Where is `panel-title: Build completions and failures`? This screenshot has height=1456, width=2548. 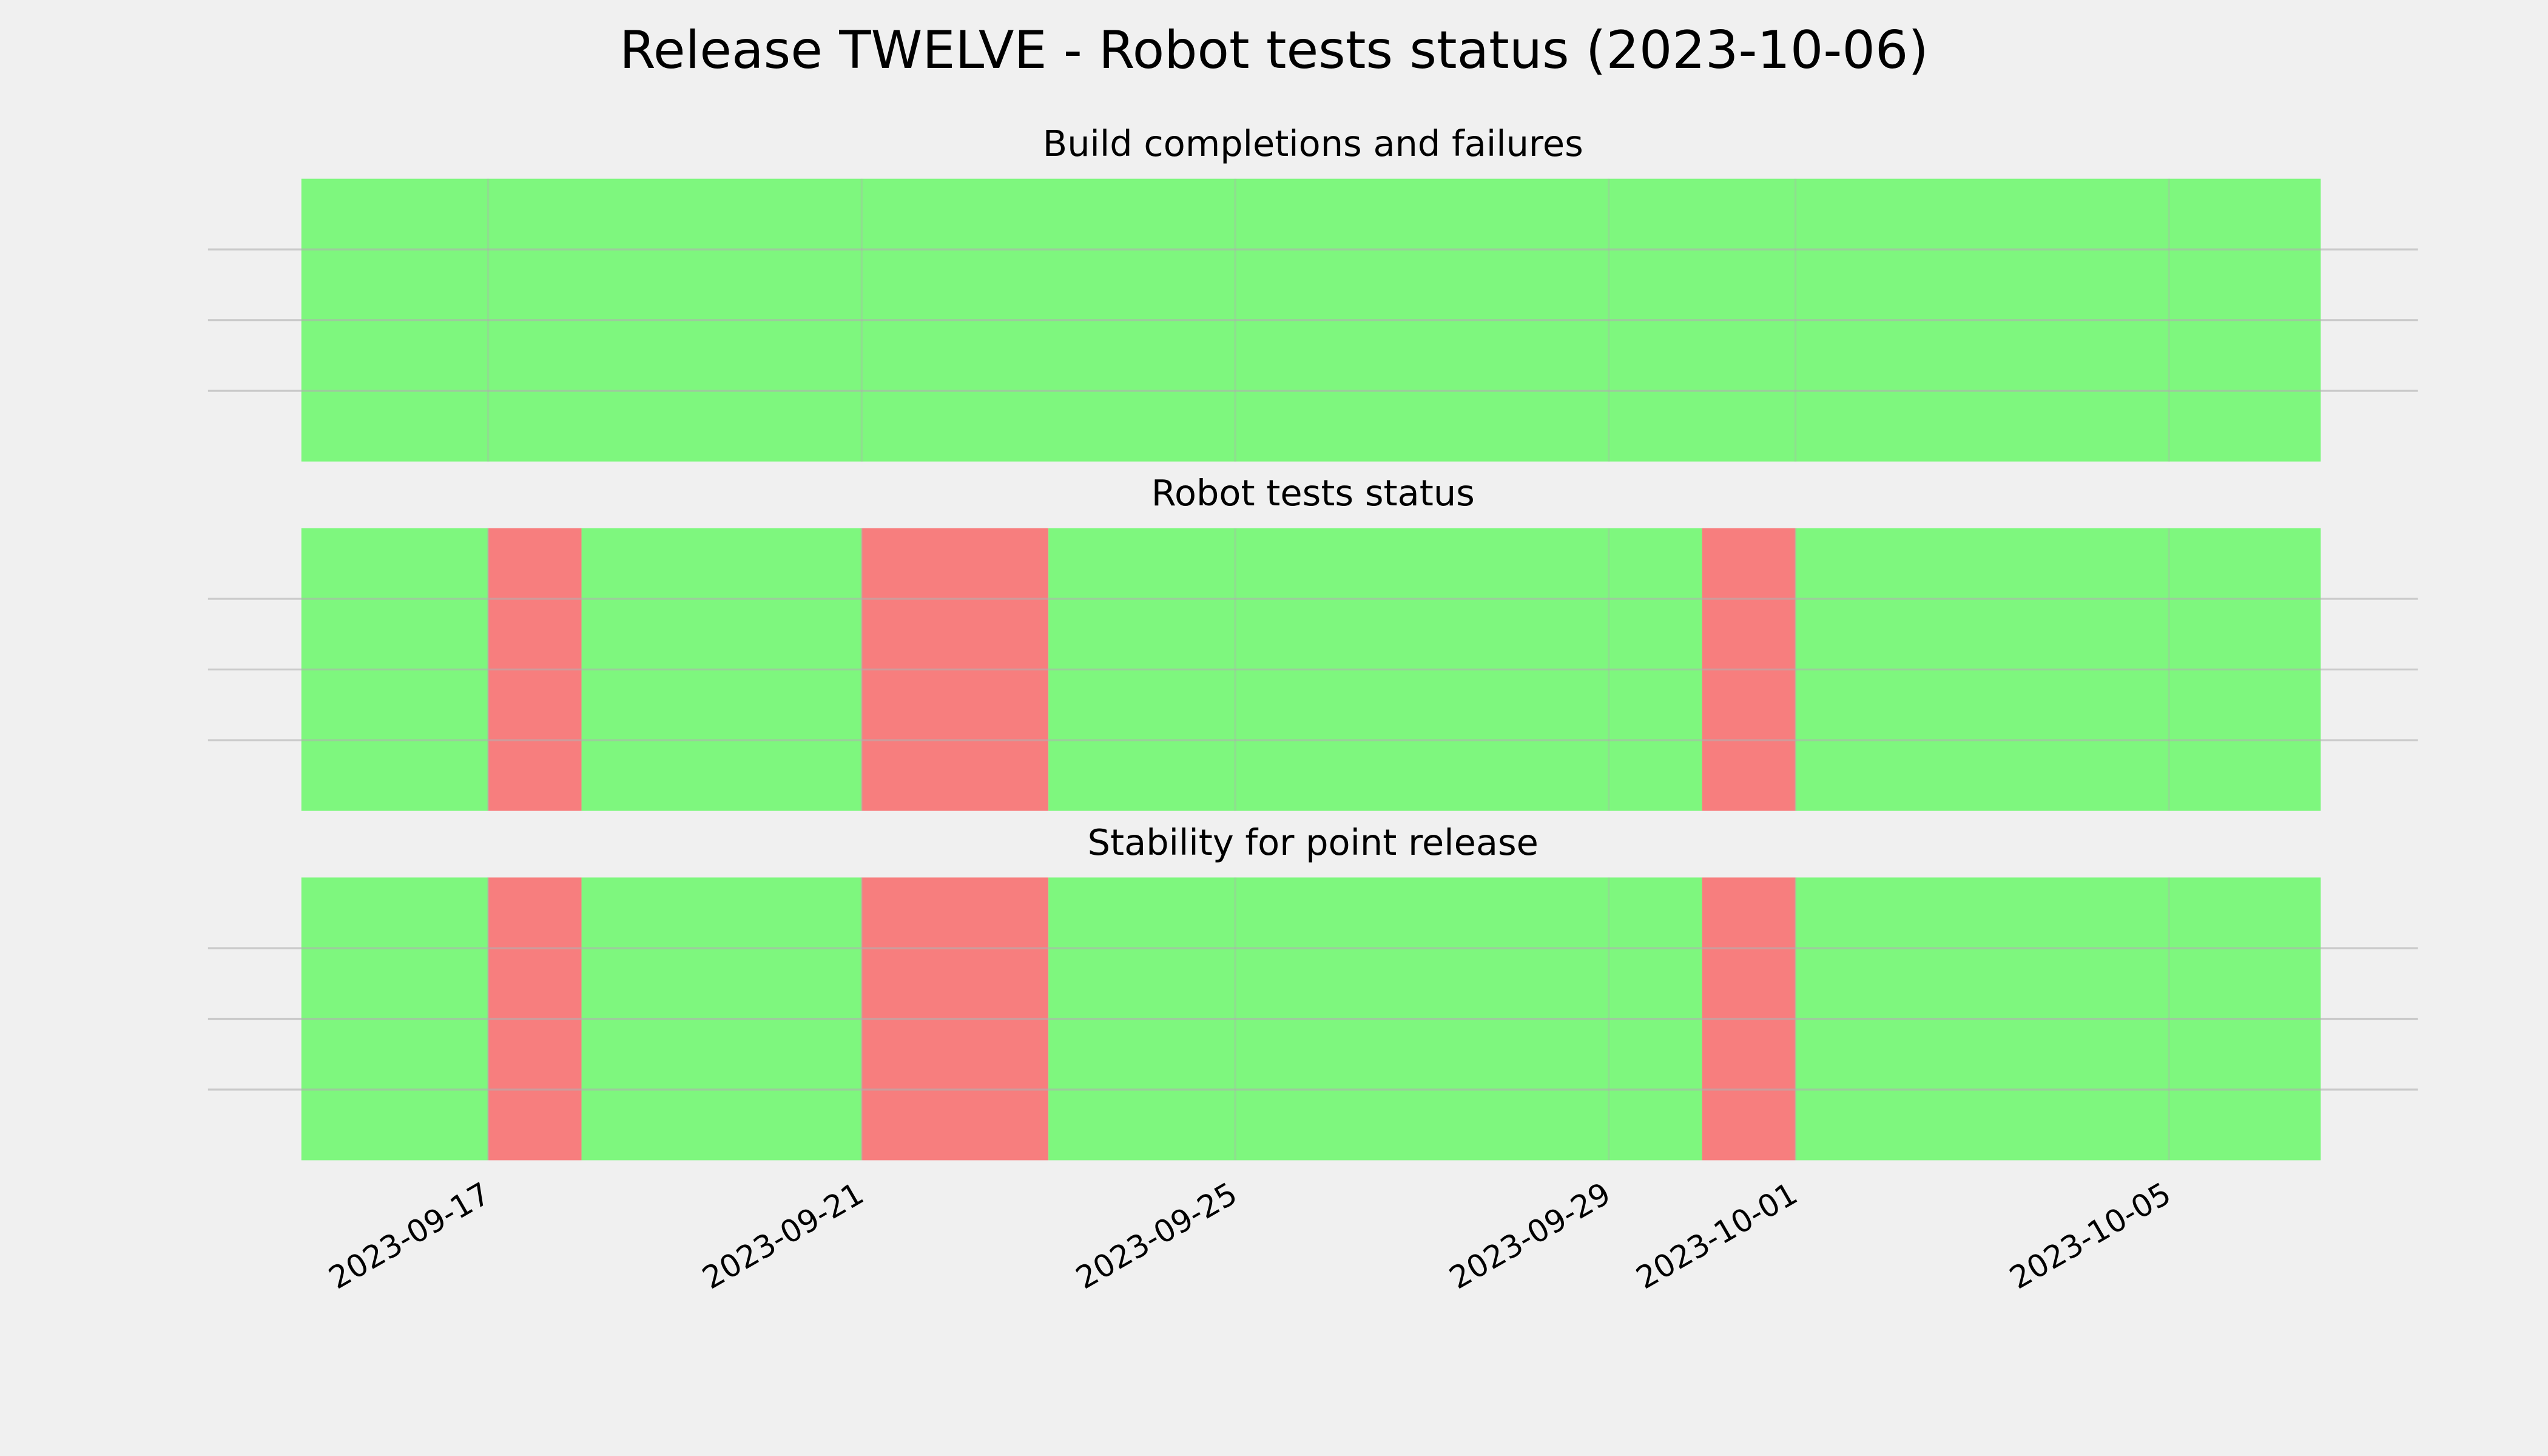 panel-title: Build completions and failures is located at coordinates (1313, 143).